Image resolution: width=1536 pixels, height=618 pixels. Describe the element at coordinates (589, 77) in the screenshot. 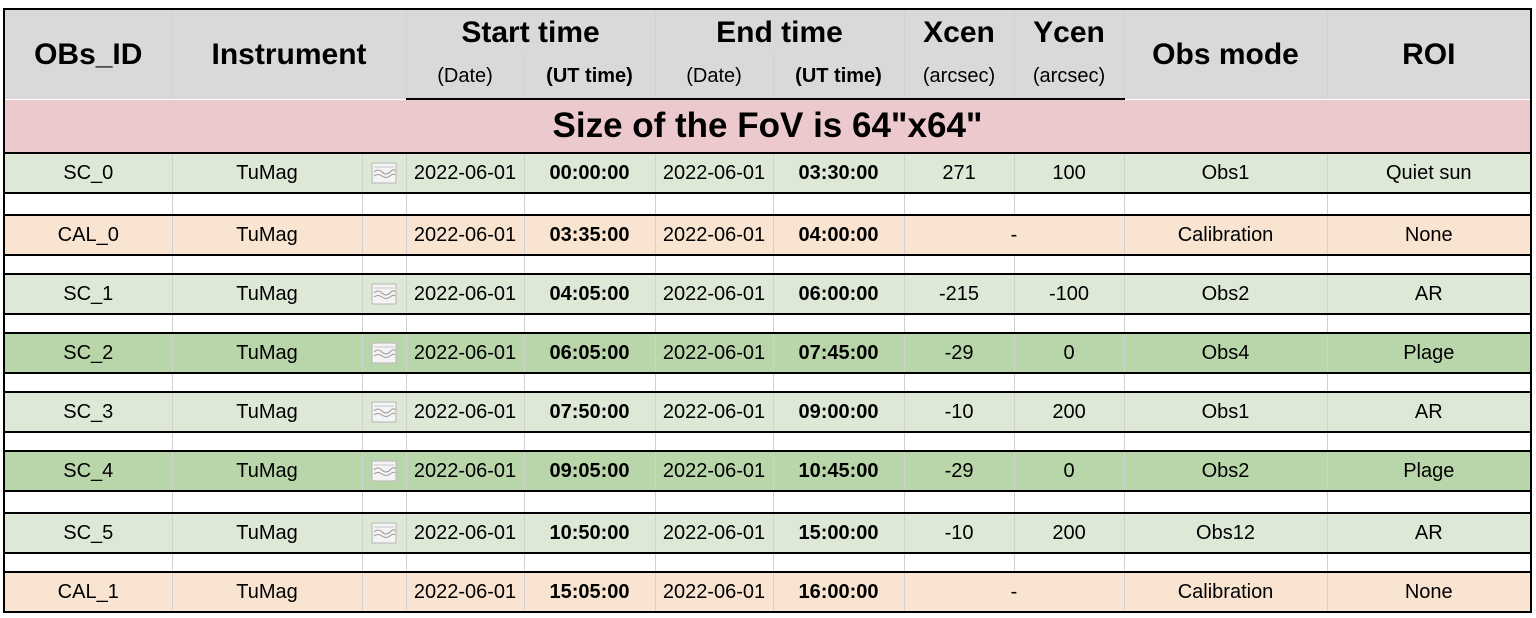

I see `header-start-ut-sub: (UT time)` at that location.